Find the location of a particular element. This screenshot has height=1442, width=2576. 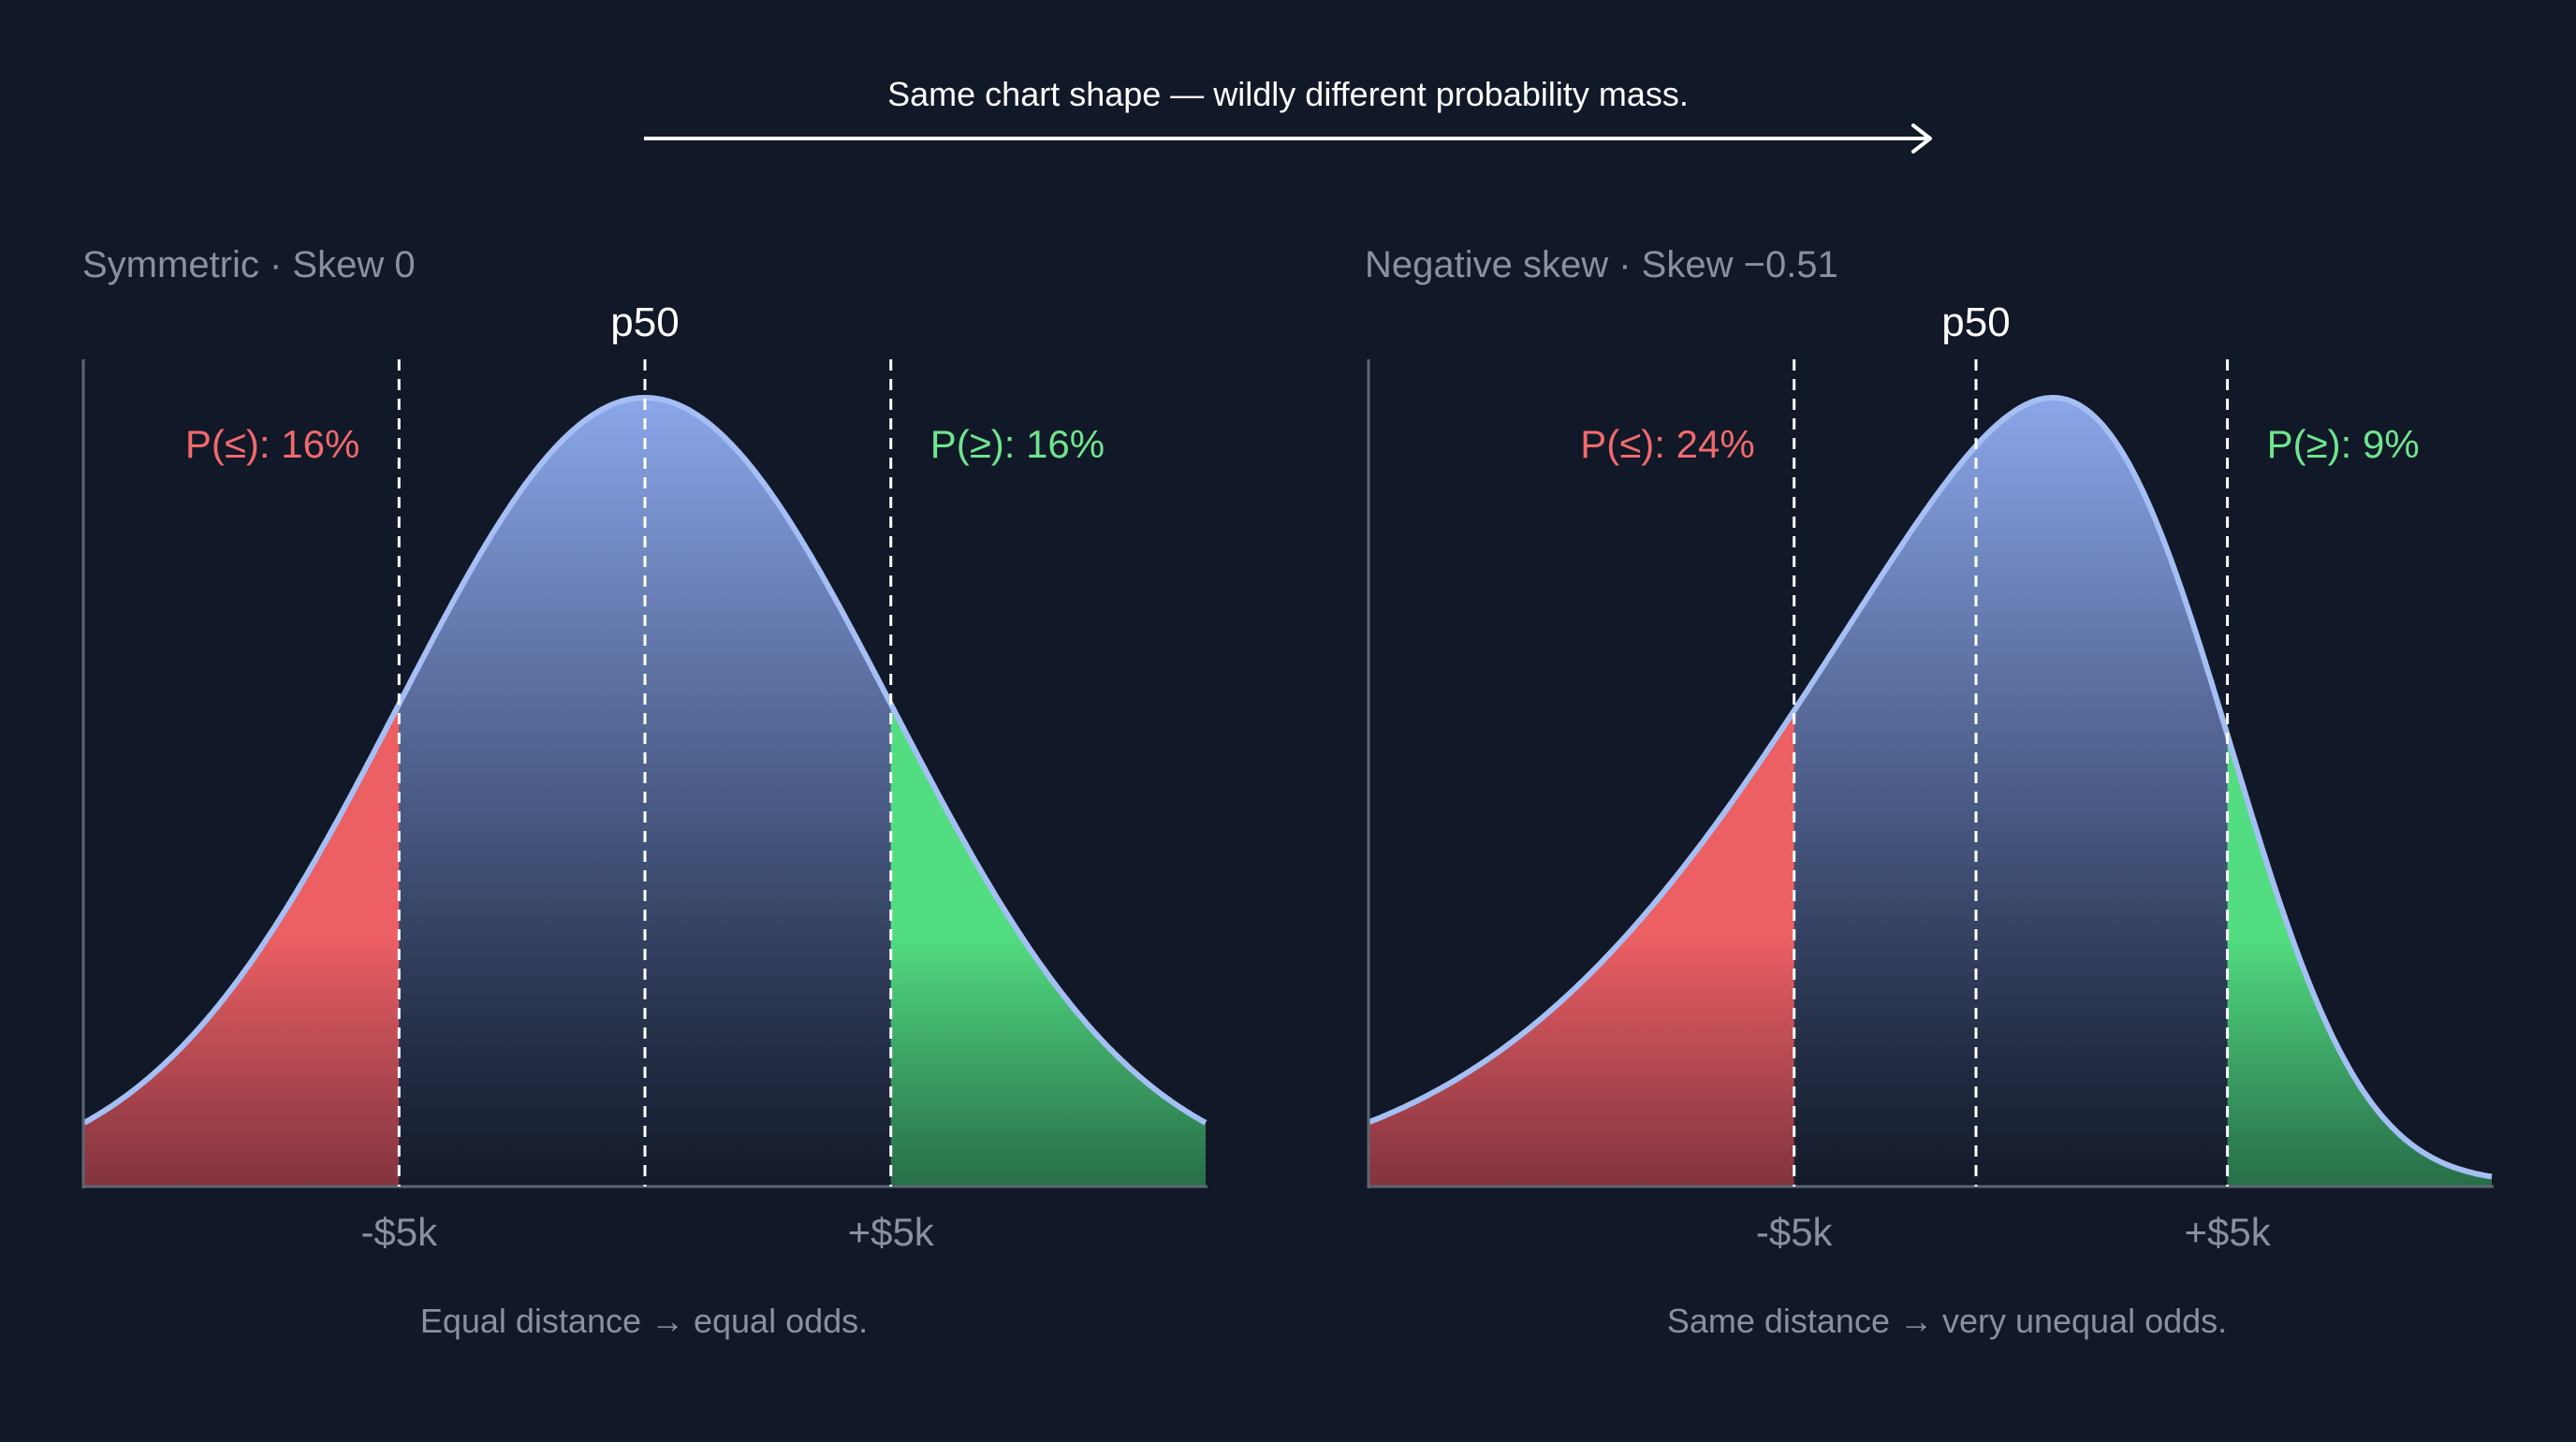

right-tail-label: P(≥): 16% is located at coordinates (1018, 444).